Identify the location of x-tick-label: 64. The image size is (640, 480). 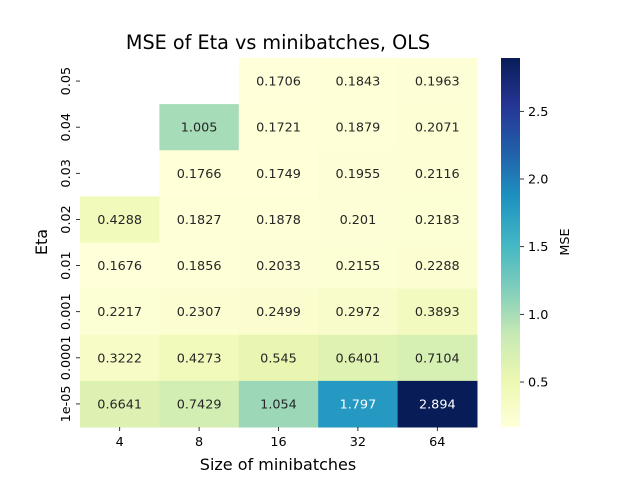
(437, 442).